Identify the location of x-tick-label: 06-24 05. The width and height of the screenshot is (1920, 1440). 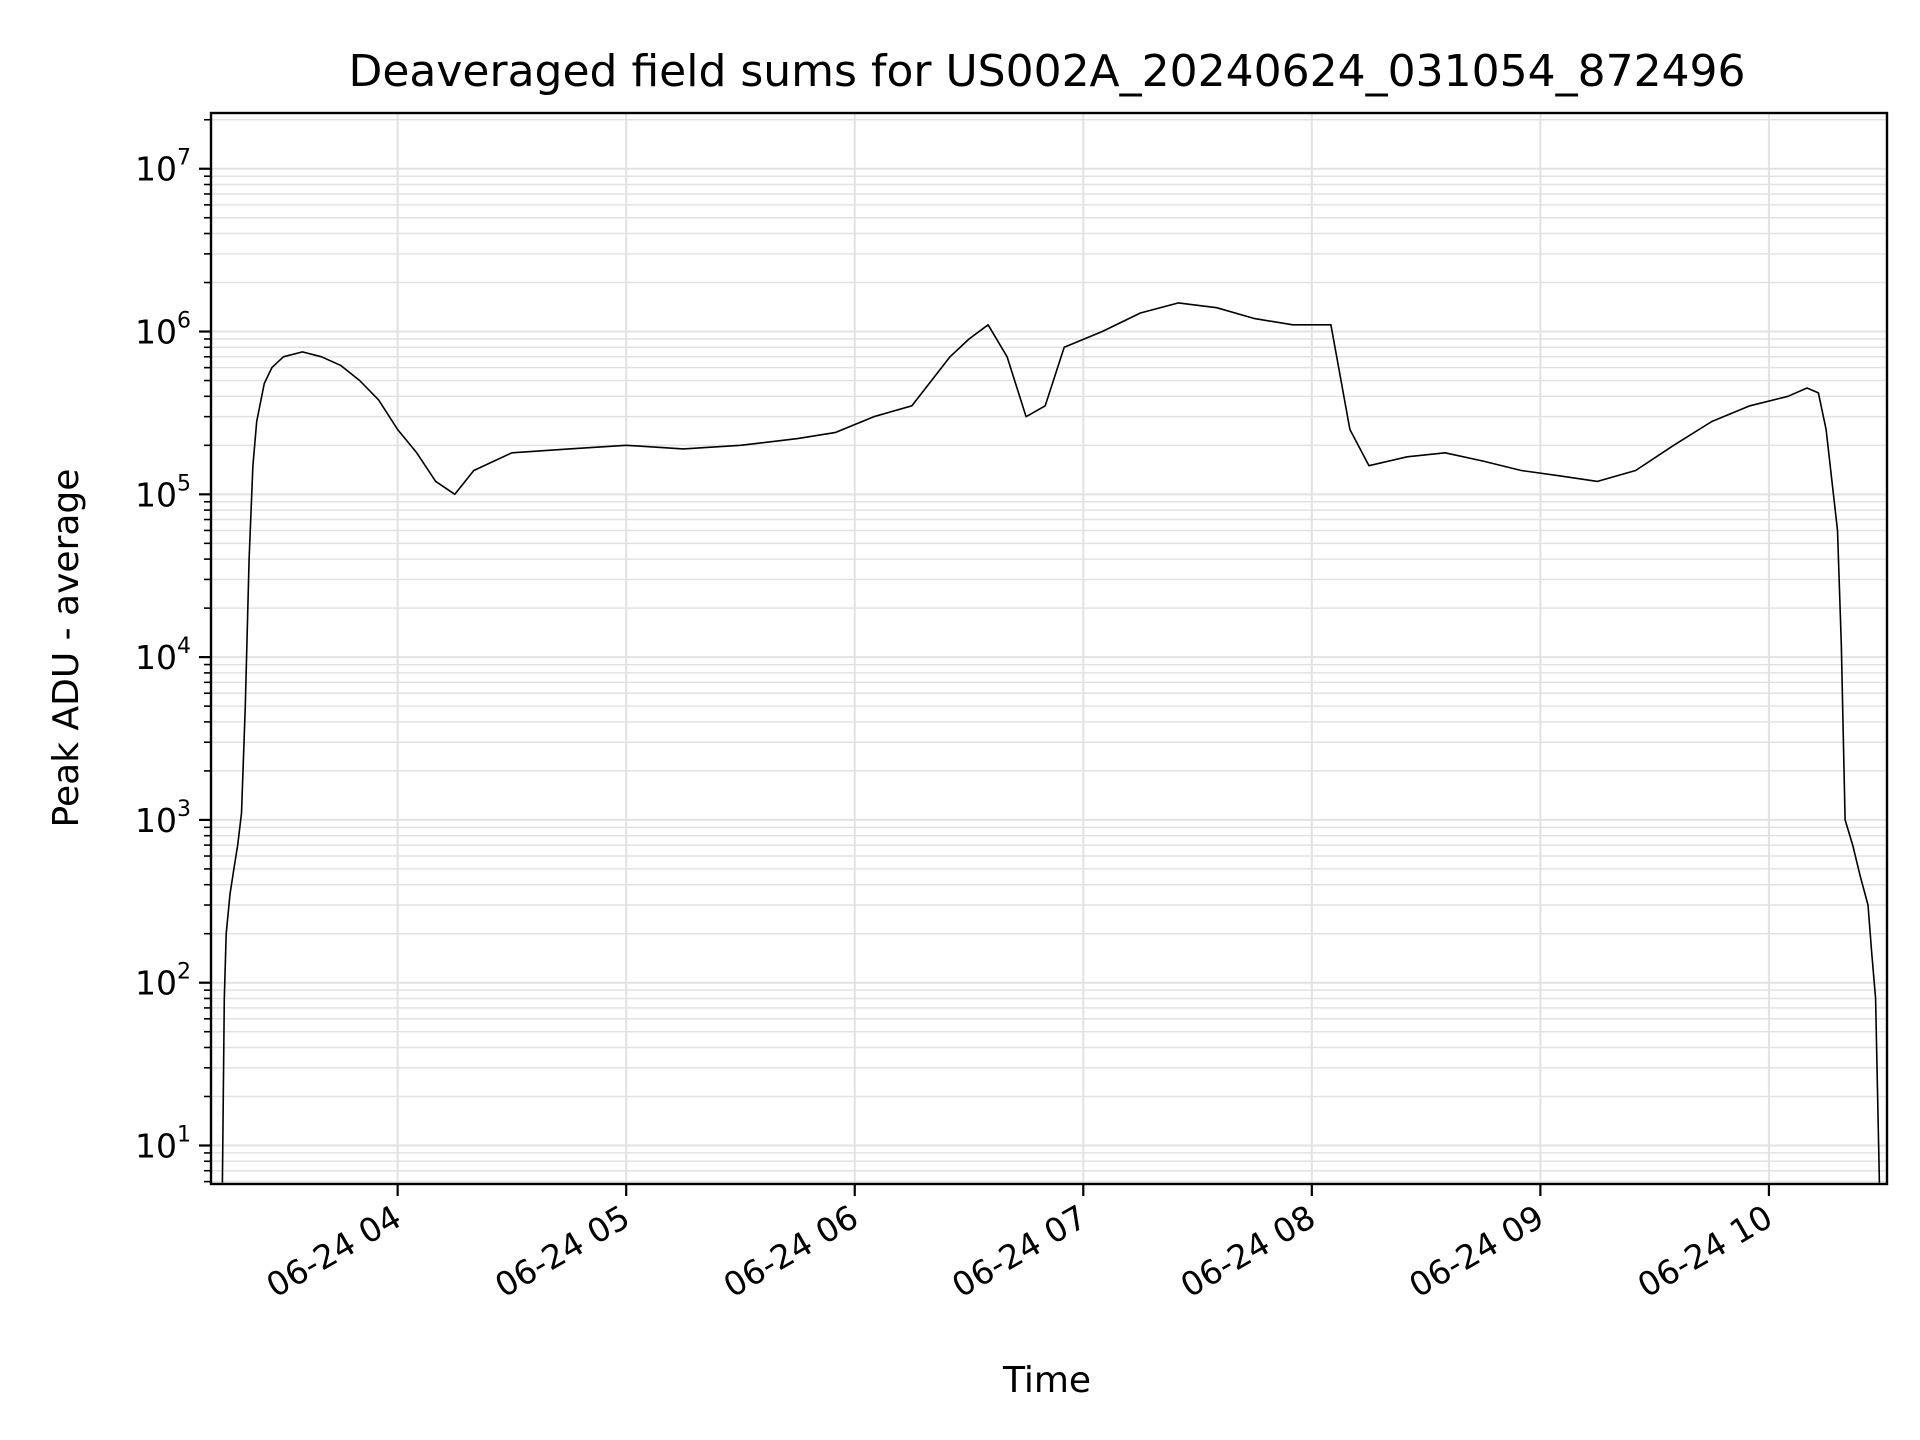
(562, 1251).